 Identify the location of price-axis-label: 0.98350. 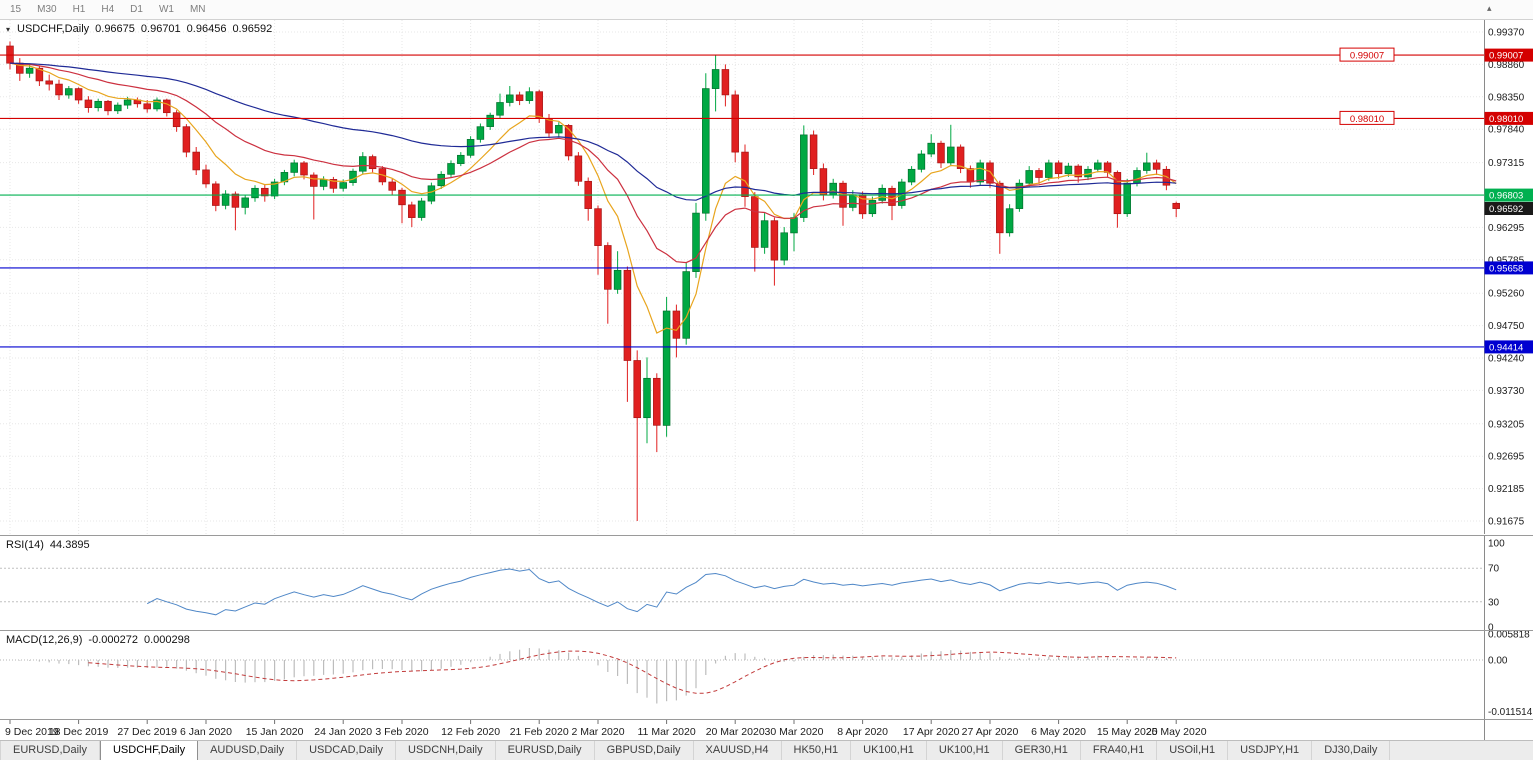
(1506, 97).